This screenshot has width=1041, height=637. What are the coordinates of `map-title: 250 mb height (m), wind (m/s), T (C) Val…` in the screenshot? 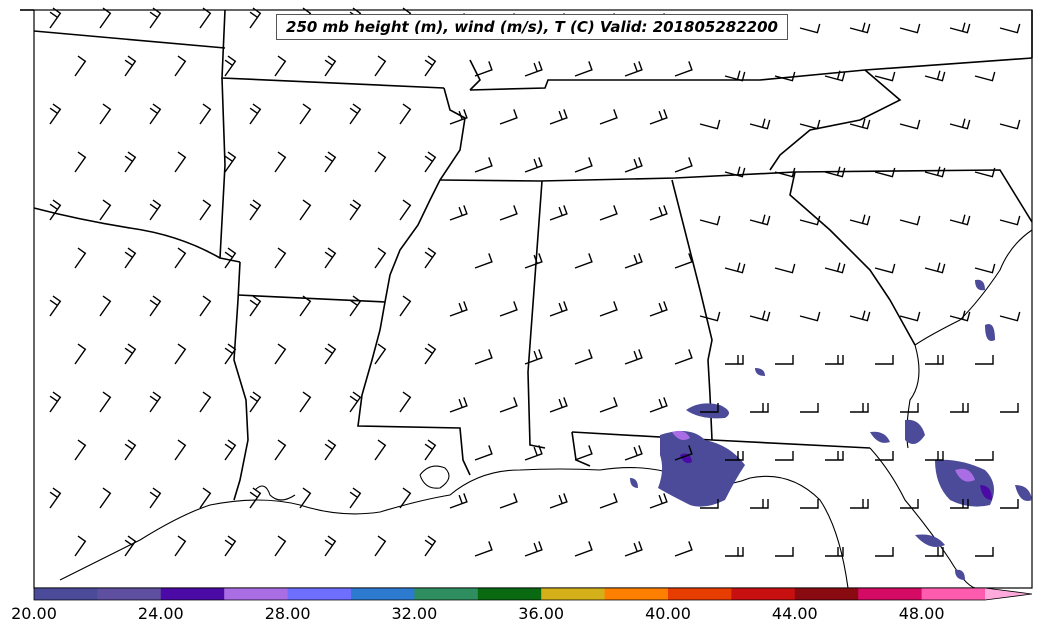 It's located at (532, 27).